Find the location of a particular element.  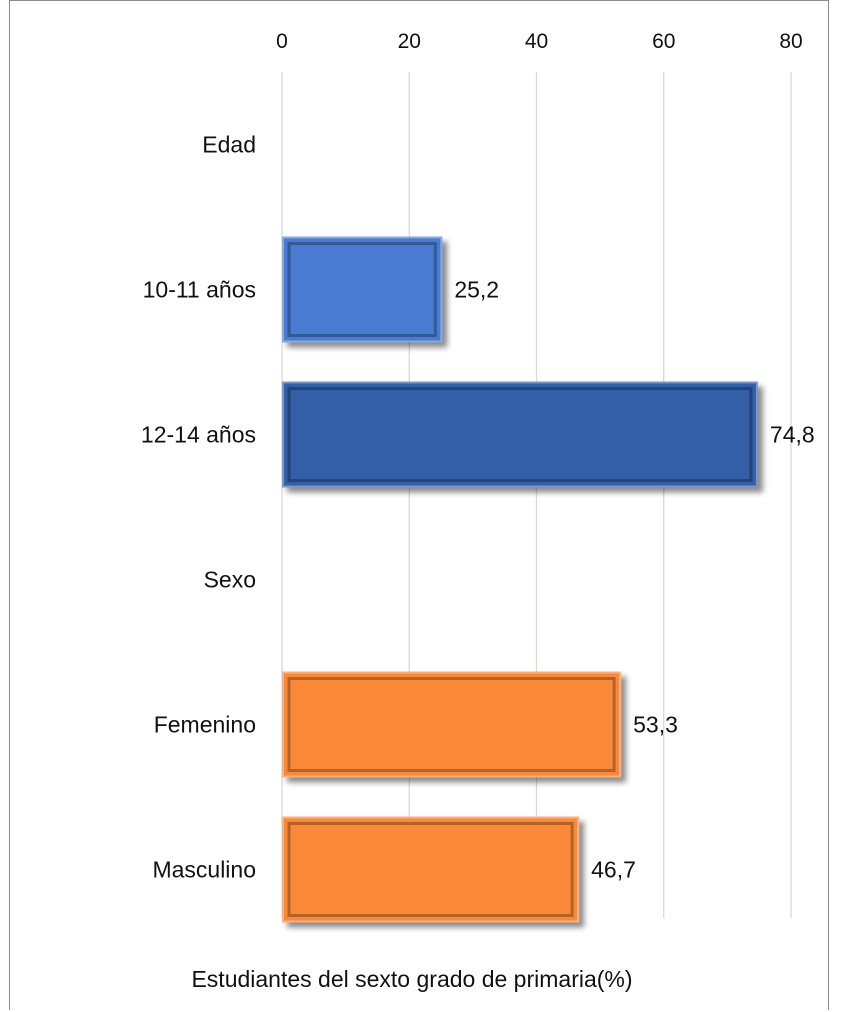

x-axis-ticks: 0 20 40 60 80 is located at coordinates (539, 41).